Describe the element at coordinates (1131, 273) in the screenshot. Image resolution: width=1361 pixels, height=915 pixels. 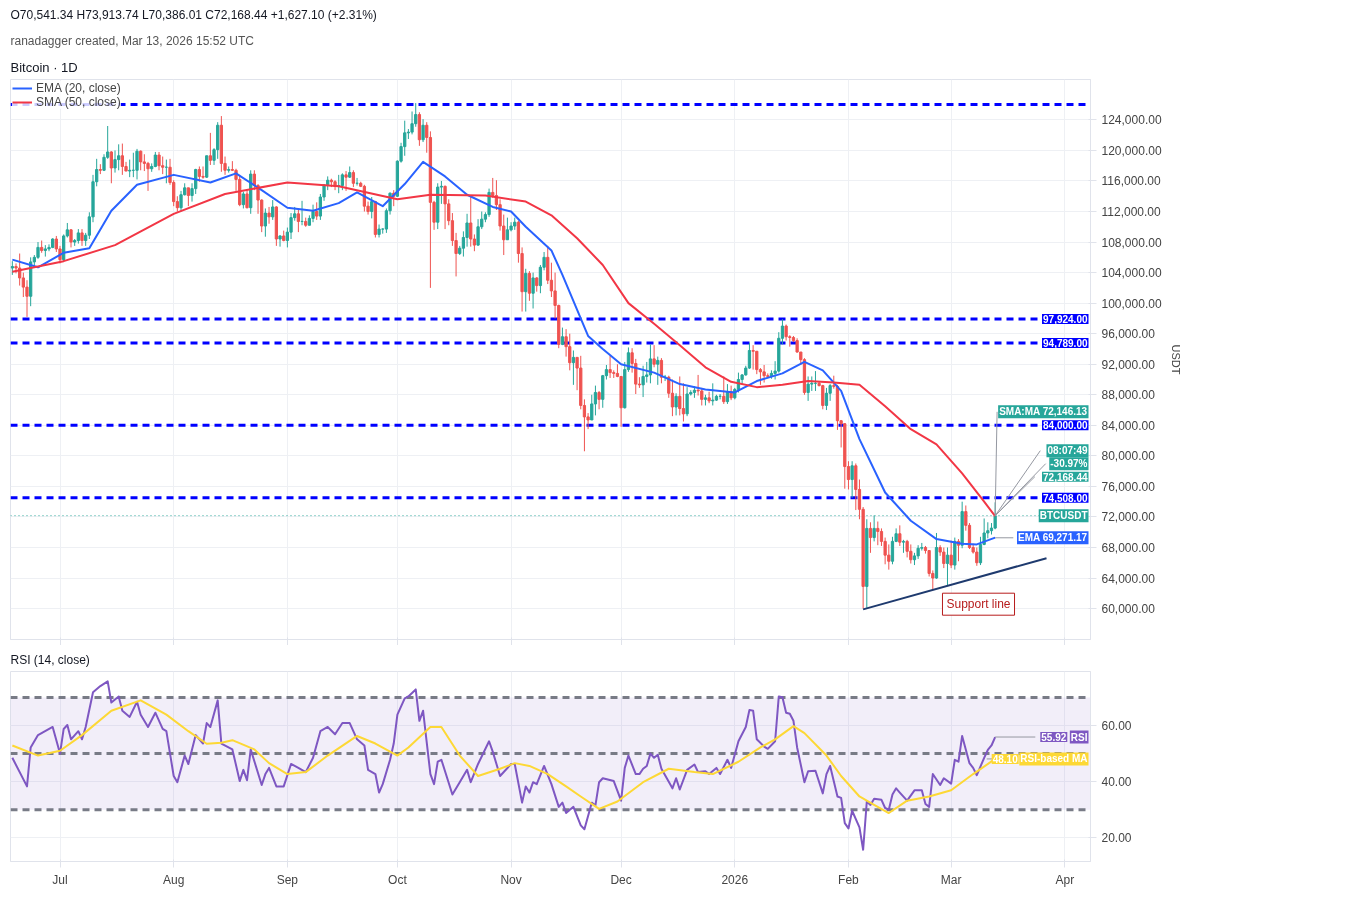
I see `y-tick-label: 104,000.00` at that location.